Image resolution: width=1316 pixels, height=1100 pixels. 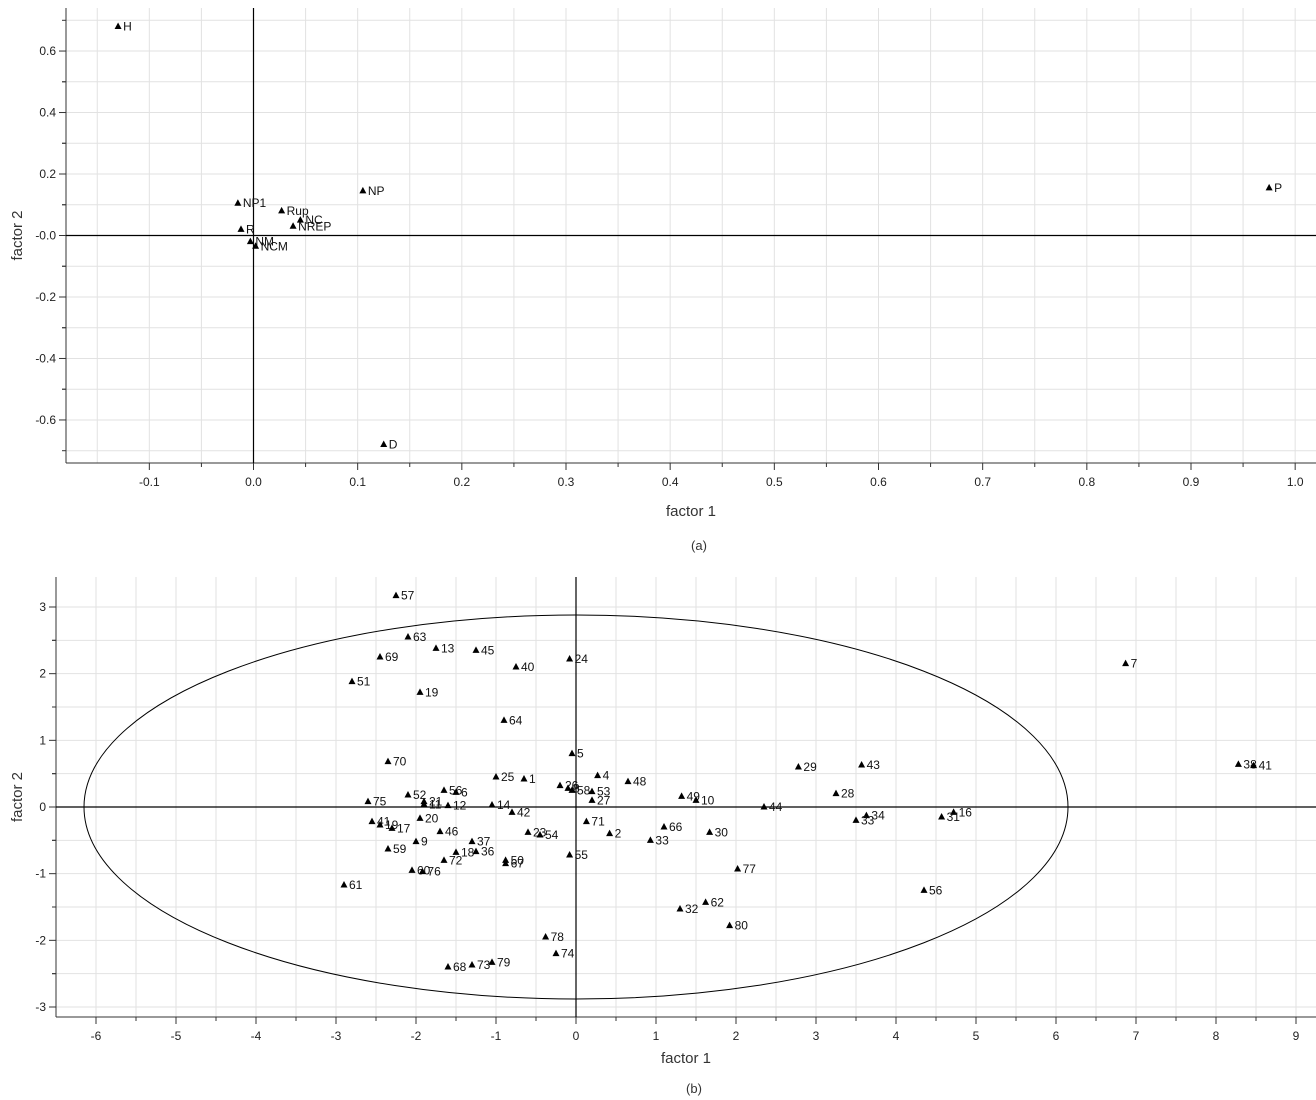 What do you see at coordinates (516, 720) in the screenshot?
I see `point-label: 64` at bounding box center [516, 720].